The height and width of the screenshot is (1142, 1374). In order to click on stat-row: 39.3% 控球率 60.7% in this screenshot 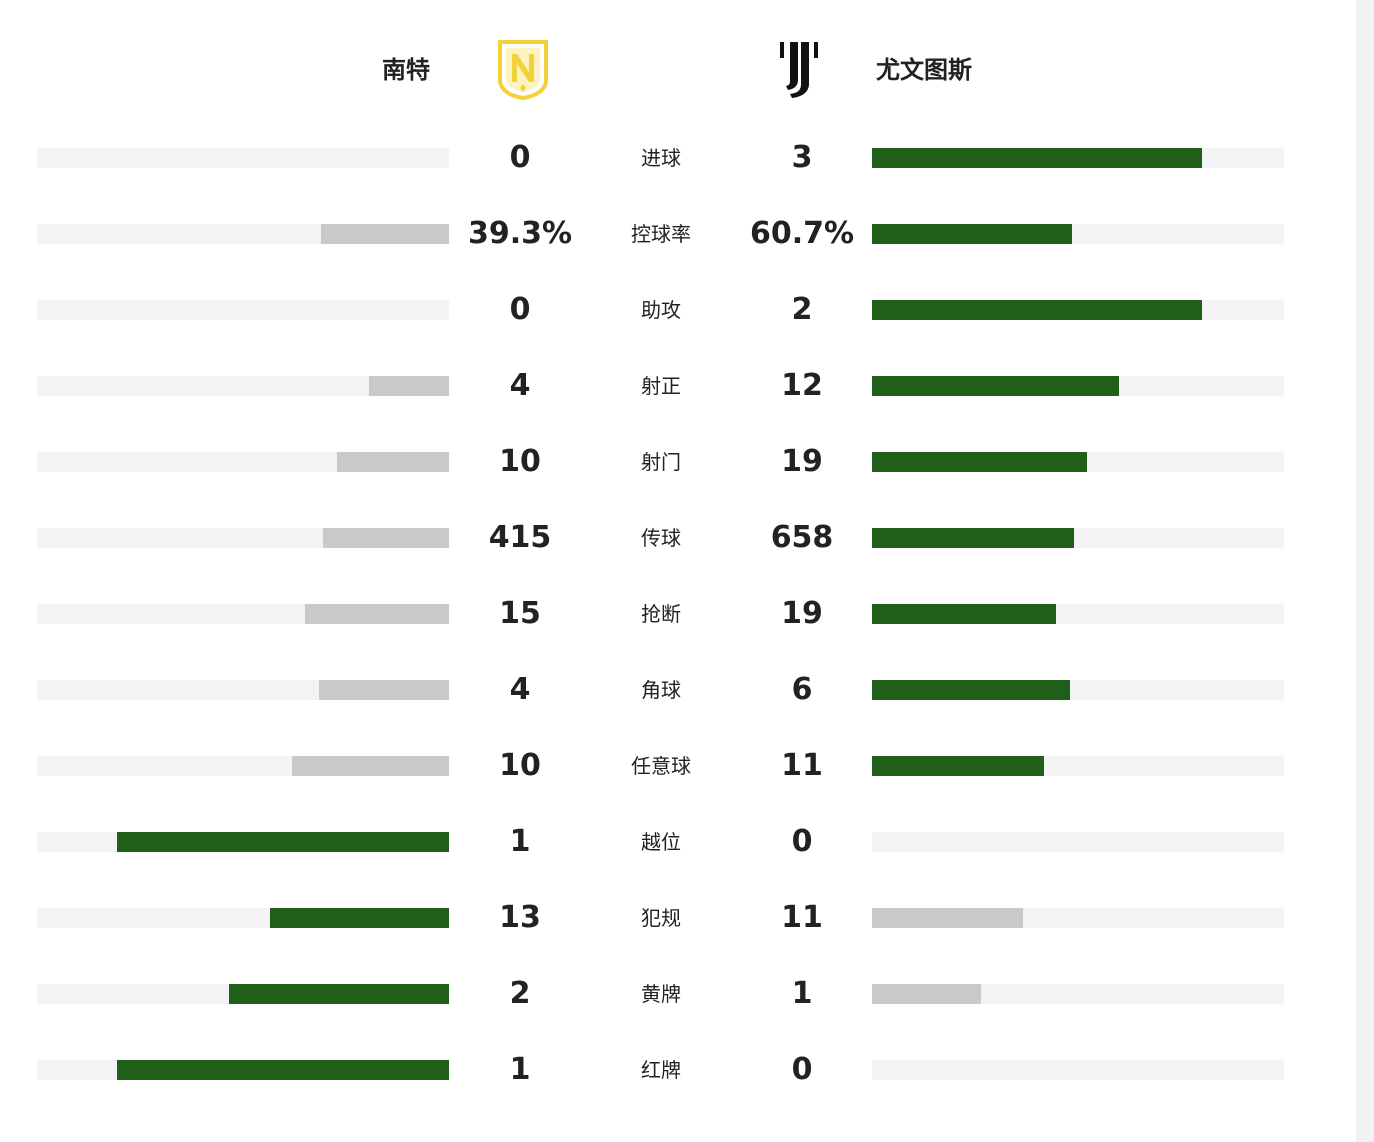, I will do `click(678, 234)`.